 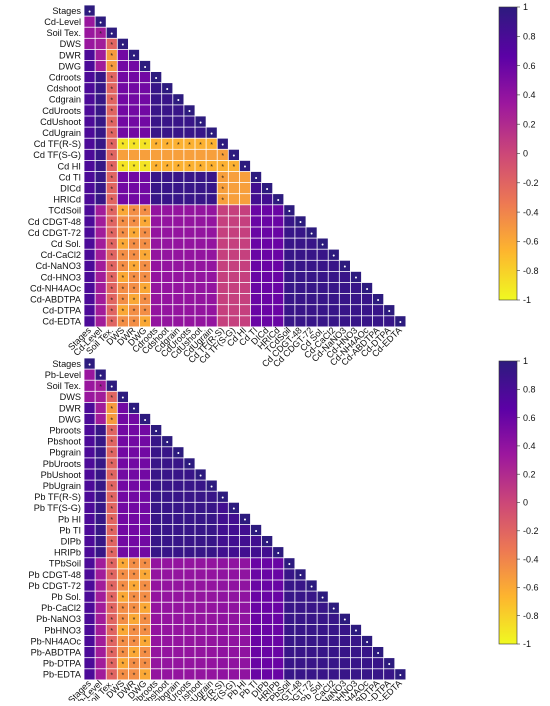 What do you see at coordinates (62, 675) in the screenshot?
I see `row-label-pb-edta: Pb-EDTA` at bounding box center [62, 675].